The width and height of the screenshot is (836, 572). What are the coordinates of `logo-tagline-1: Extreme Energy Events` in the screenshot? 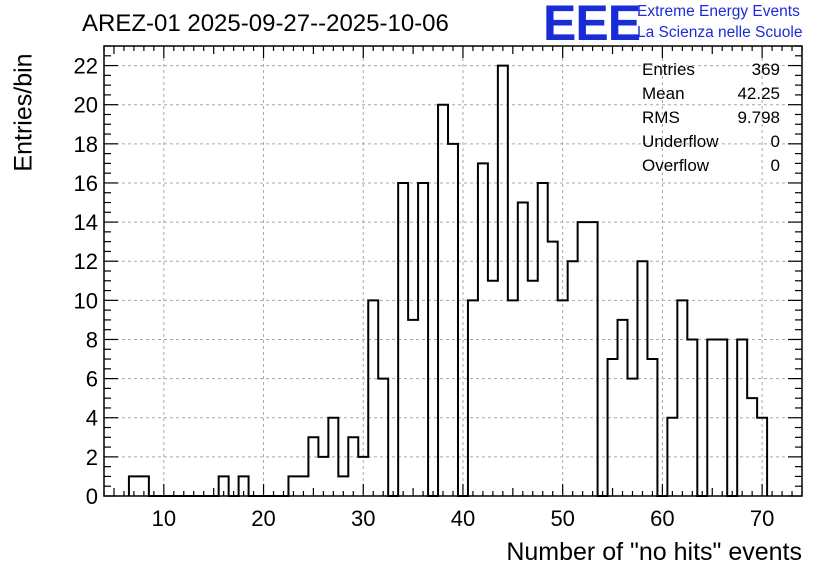 It's located at (718, 11).